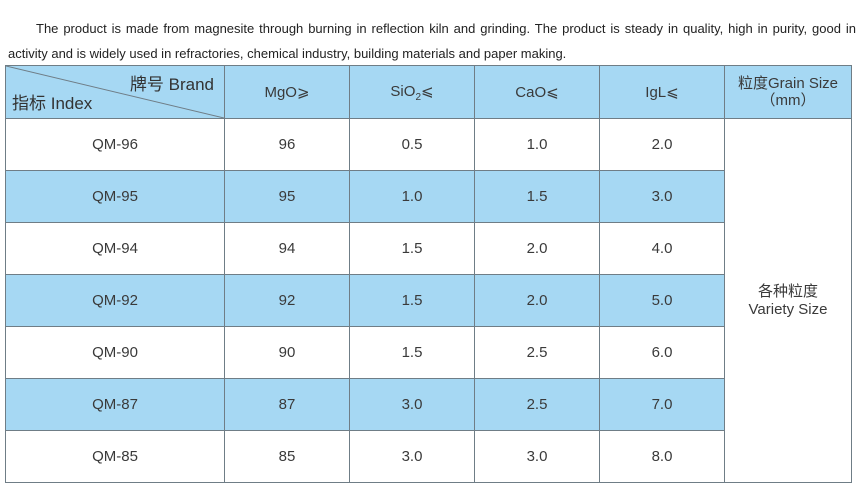 This screenshot has height=490, width=860. I want to click on table-row: QM-92 92 1.5 2.0 5.0, so click(428, 300).